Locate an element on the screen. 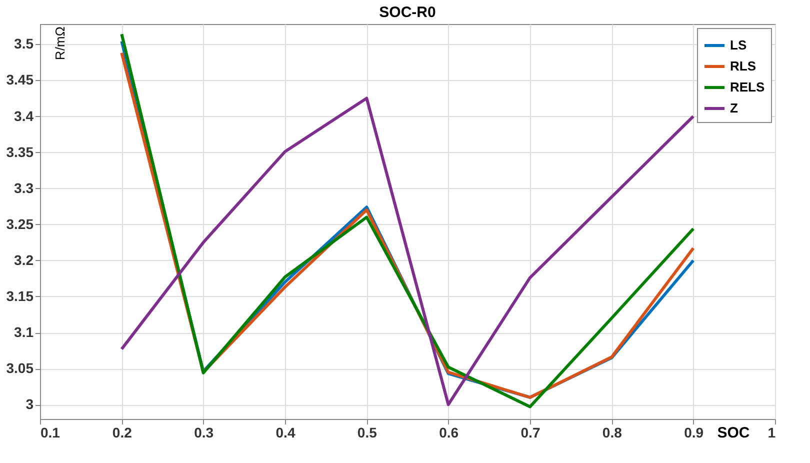  y-tick-label: 3.1 is located at coordinates (24, 332).